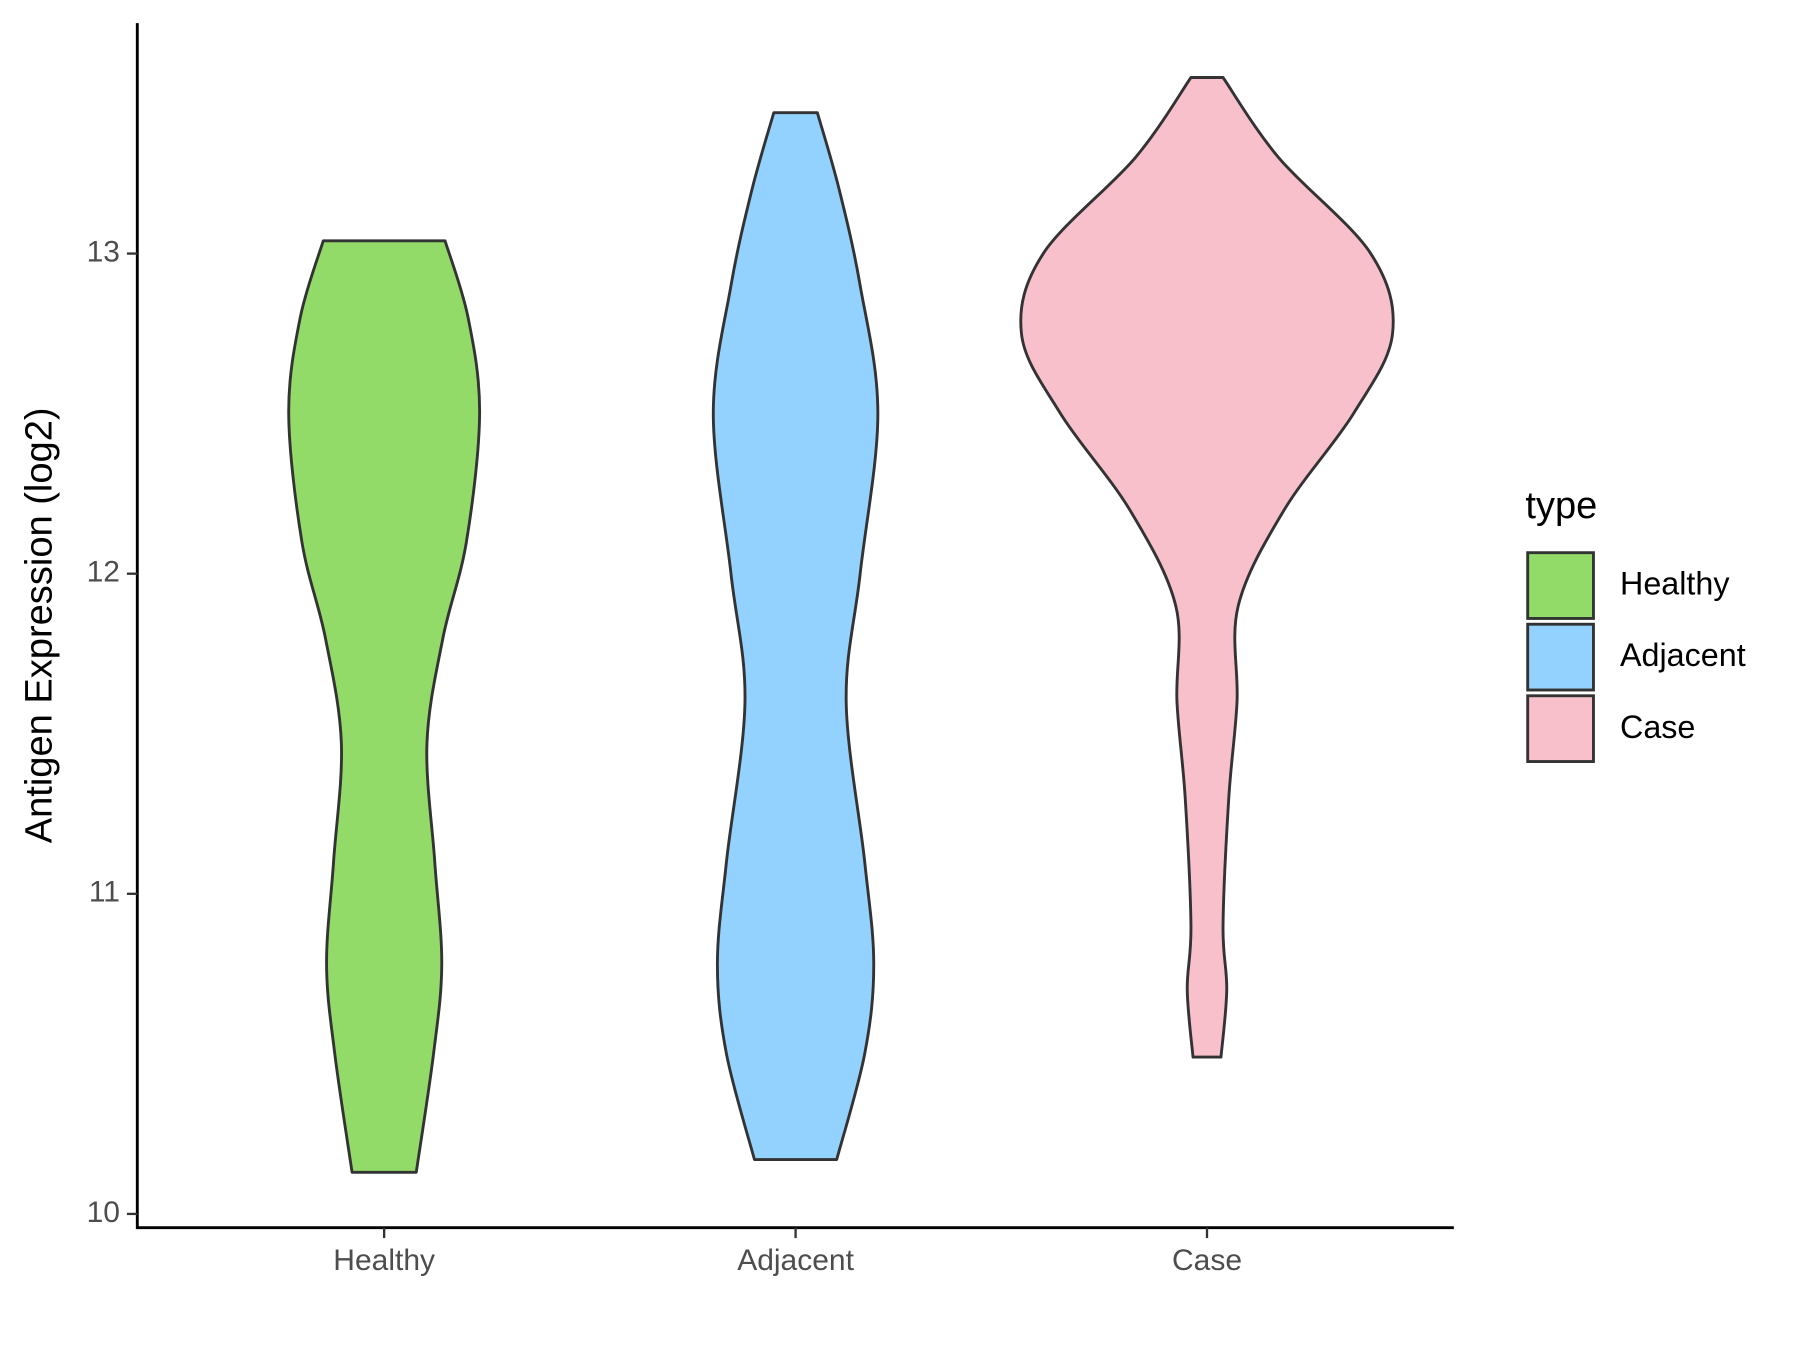 The image size is (1800, 1350). I want to click on x-tick-label: Case, so click(1207, 1260).